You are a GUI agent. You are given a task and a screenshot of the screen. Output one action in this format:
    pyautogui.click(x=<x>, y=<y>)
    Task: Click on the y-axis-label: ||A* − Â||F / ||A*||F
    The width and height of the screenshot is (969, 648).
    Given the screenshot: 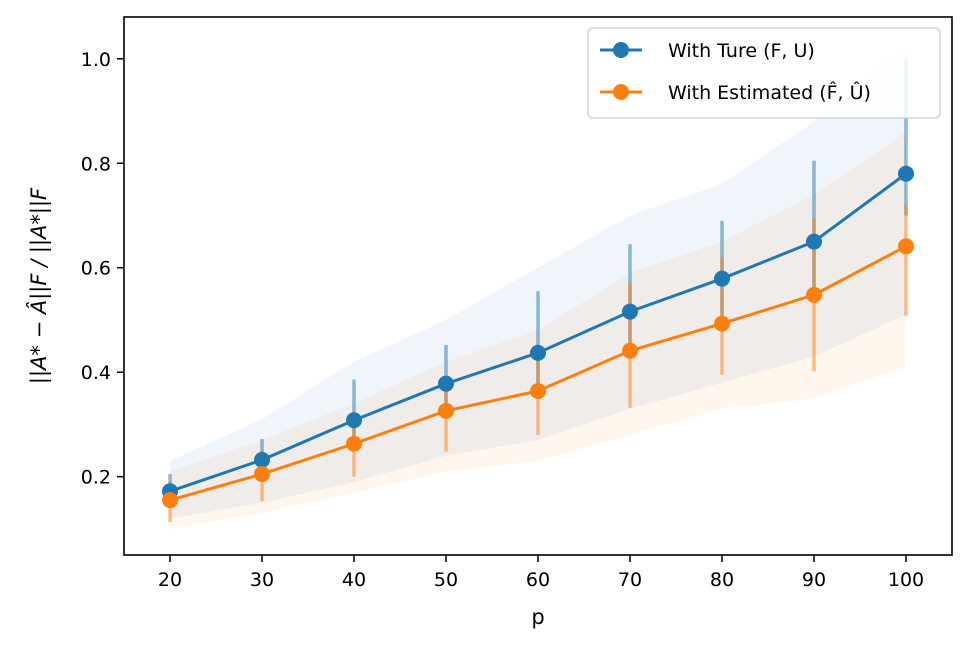 What is the action you would take?
    pyautogui.click(x=39, y=285)
    